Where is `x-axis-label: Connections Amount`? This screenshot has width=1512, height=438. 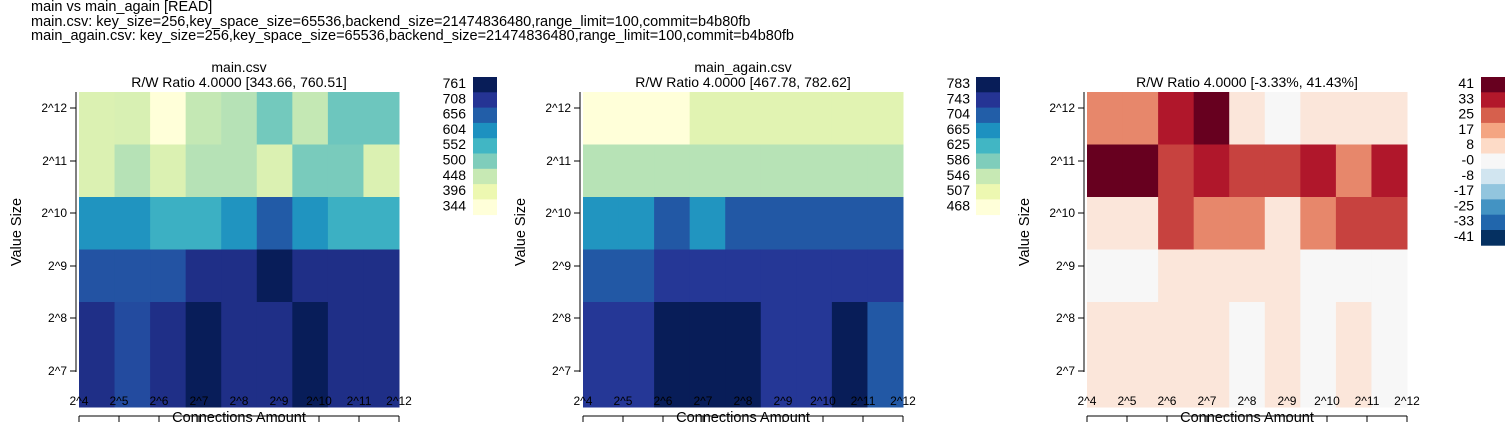
x-axis-label: Connections Amount is located at coordinates (239, 418).